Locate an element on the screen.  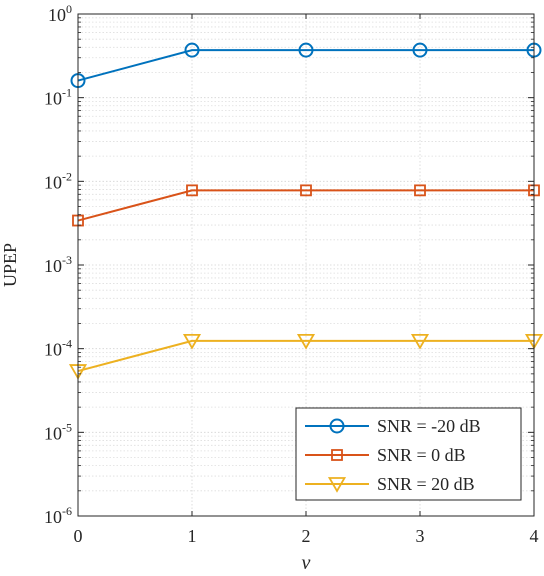
y-axis-label: UPEP is located at coordinates (10, 265).